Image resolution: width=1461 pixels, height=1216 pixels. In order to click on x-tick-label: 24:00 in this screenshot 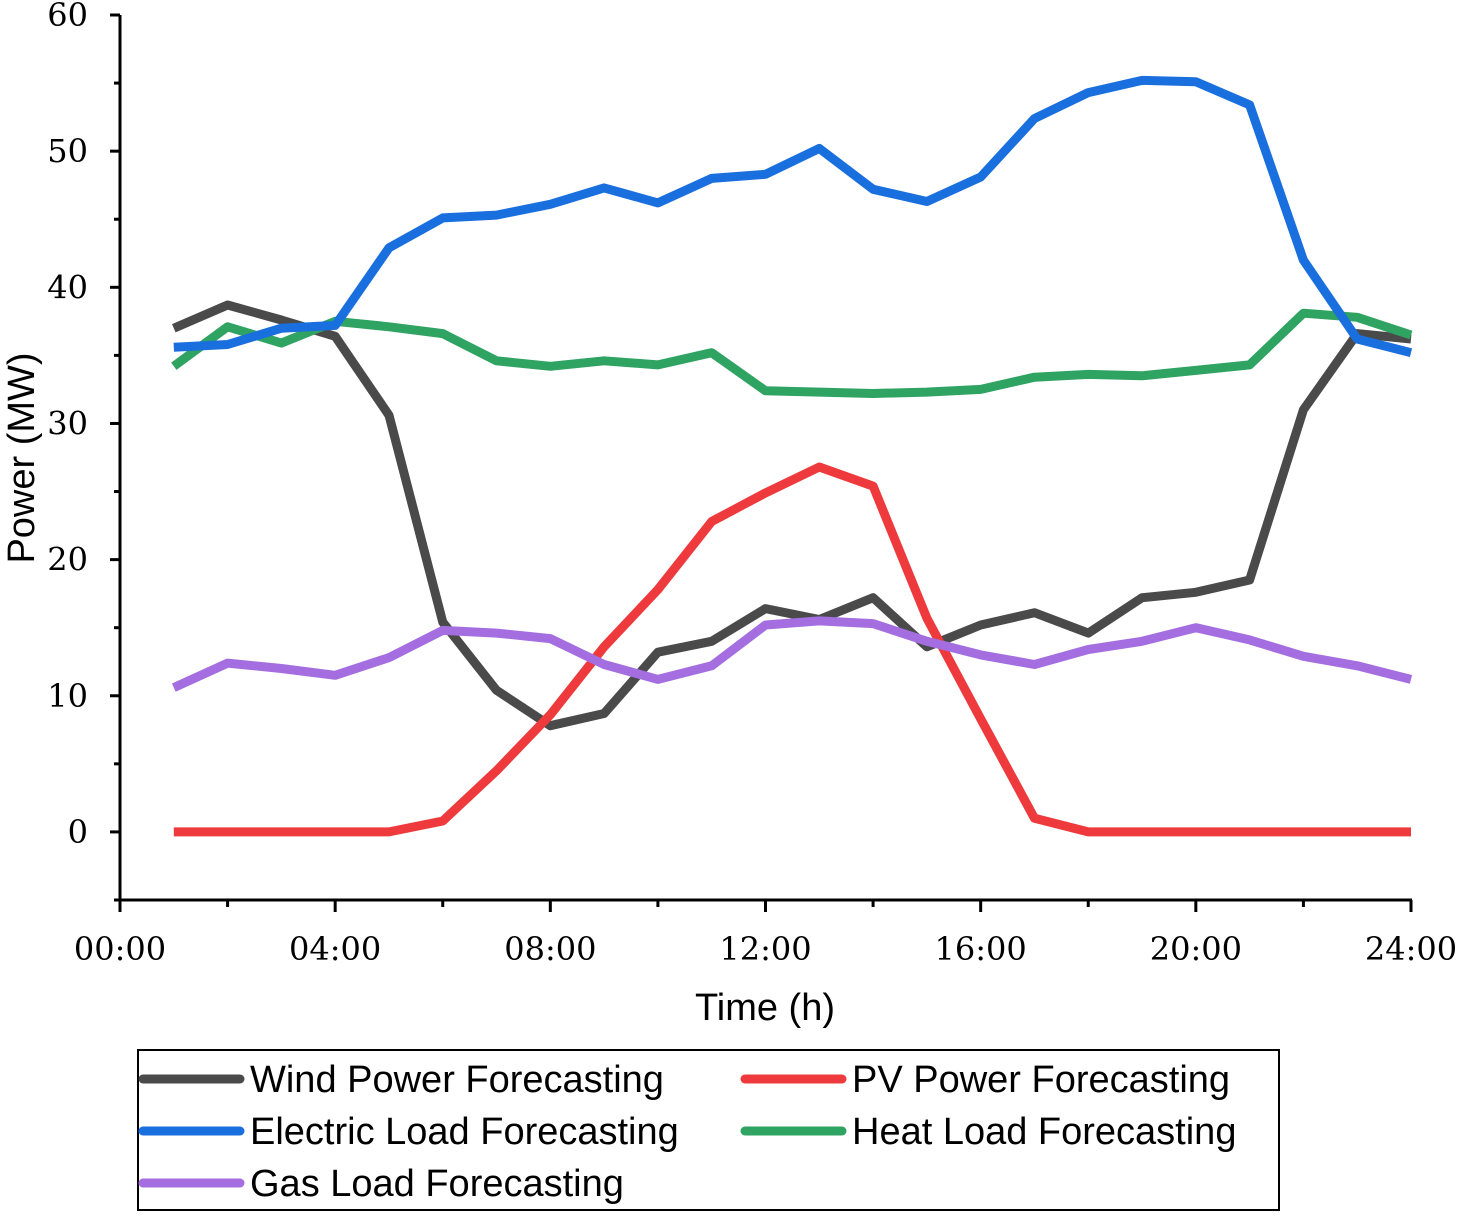, I will do `click(1411, 949)`.